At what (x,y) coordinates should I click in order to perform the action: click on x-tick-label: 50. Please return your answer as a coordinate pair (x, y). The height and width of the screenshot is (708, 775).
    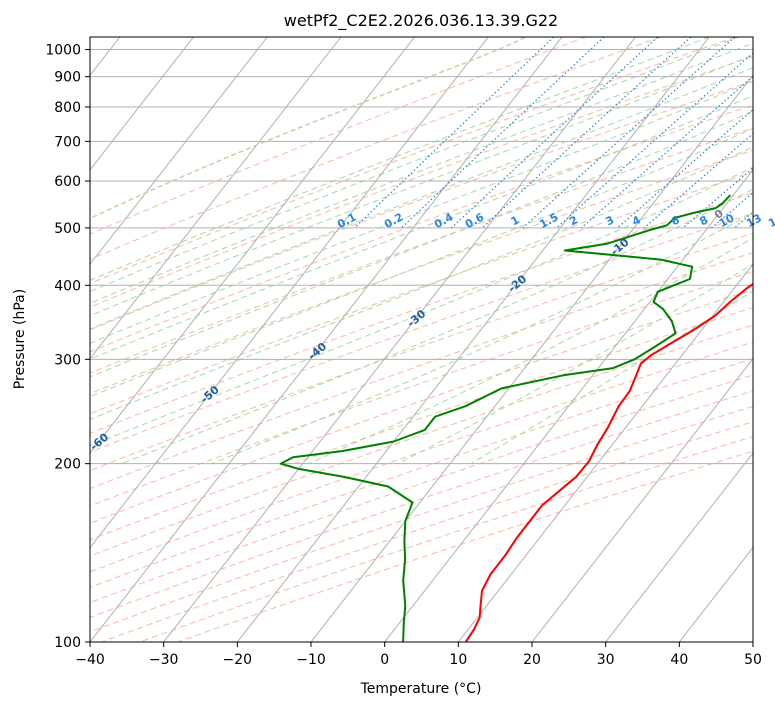
    Looking at the image, I should click on (753, 660).